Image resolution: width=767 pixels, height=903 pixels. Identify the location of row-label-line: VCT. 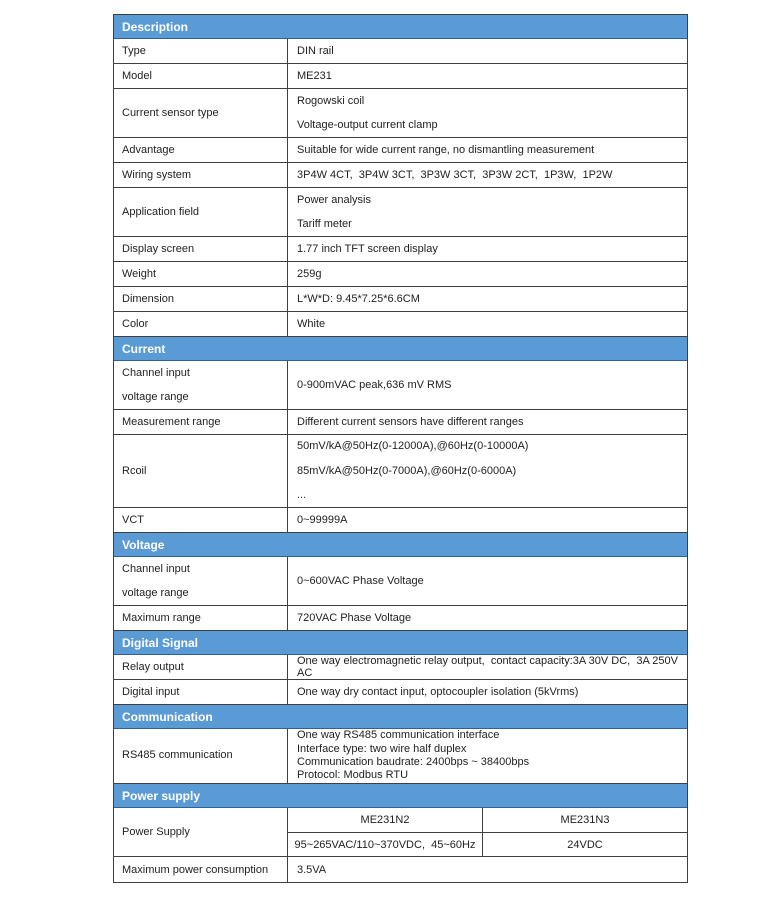
(133, 520).